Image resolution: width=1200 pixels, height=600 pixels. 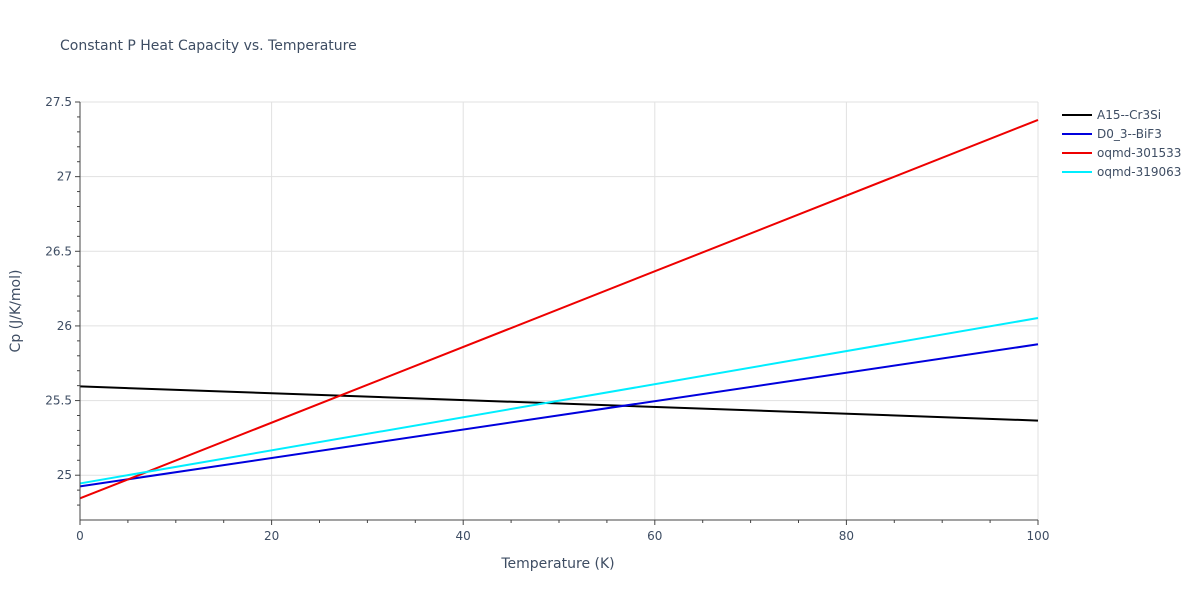 I want to click on y-tick-label: 27, so click(x=64, y=177).